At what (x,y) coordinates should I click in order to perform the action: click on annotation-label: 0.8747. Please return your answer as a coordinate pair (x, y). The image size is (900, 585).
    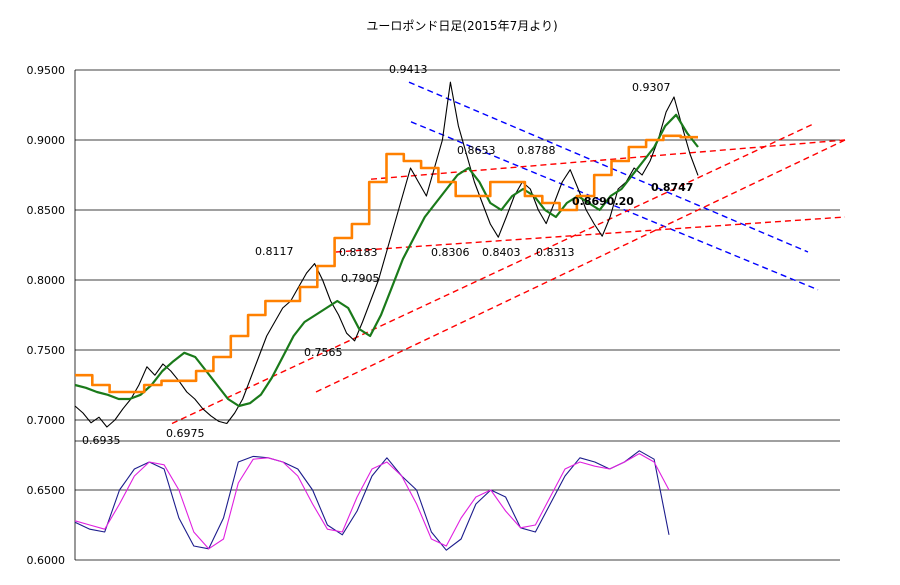
    Looking at the image, I should click on (672, 187).